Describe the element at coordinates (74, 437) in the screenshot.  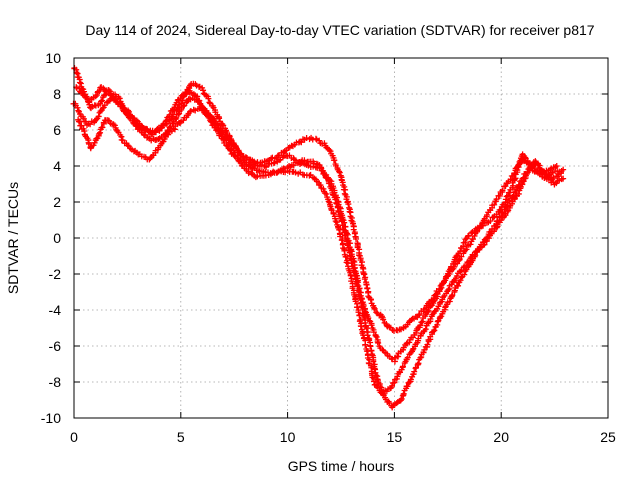
I see `x-tick-label: 0` at that location.